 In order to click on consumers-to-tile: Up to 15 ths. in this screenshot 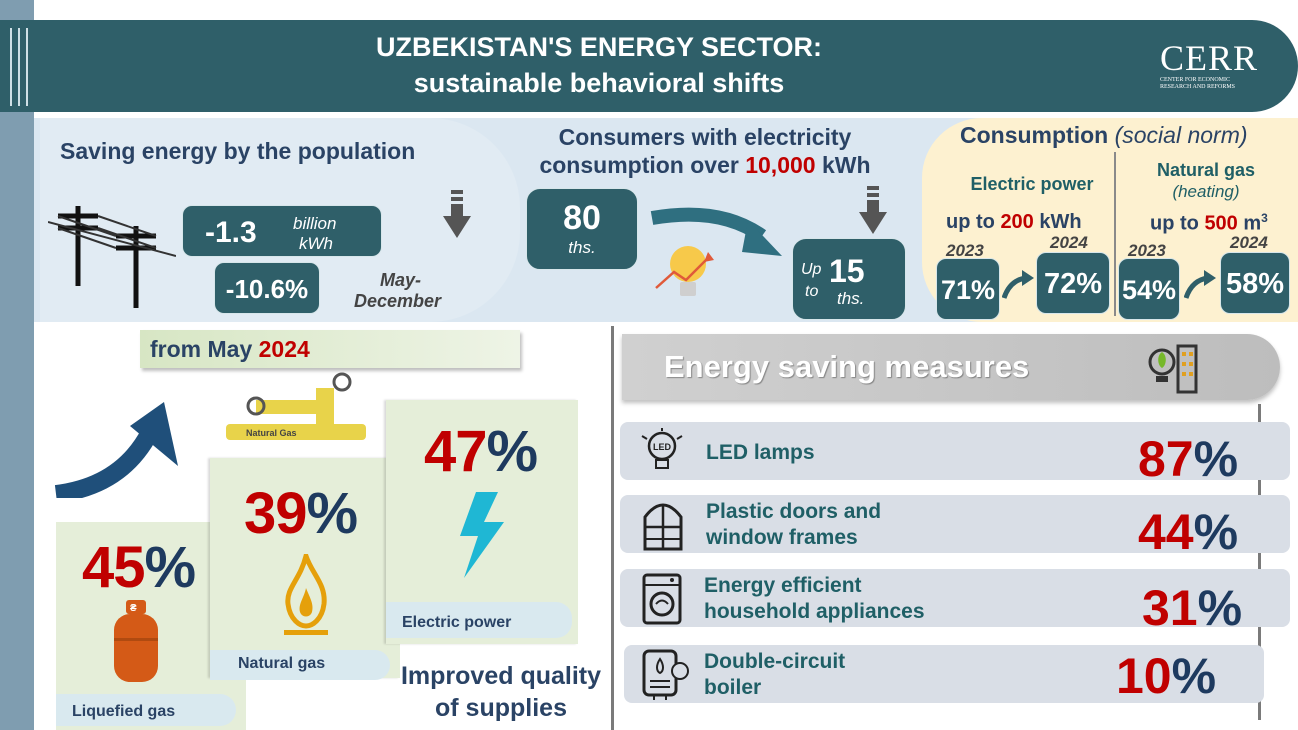, I will do `click(849, 279)`.